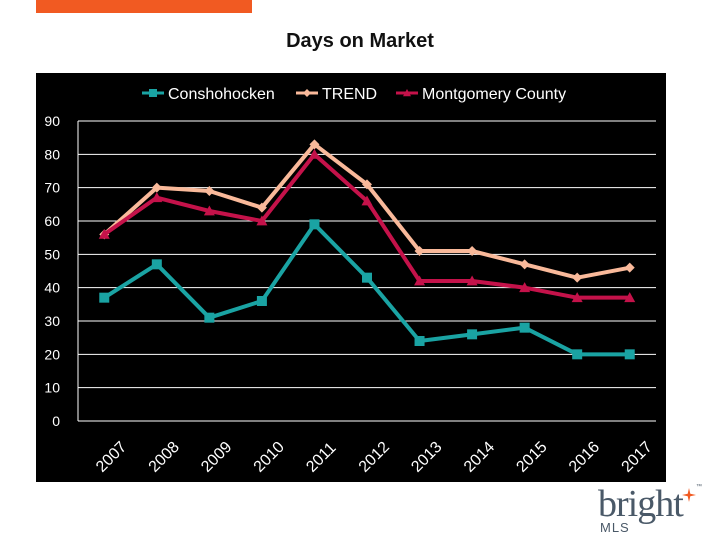  Describe the element at coordinates (52, 388) in the screenshot. I see `y-tick-label: 10` at that location.